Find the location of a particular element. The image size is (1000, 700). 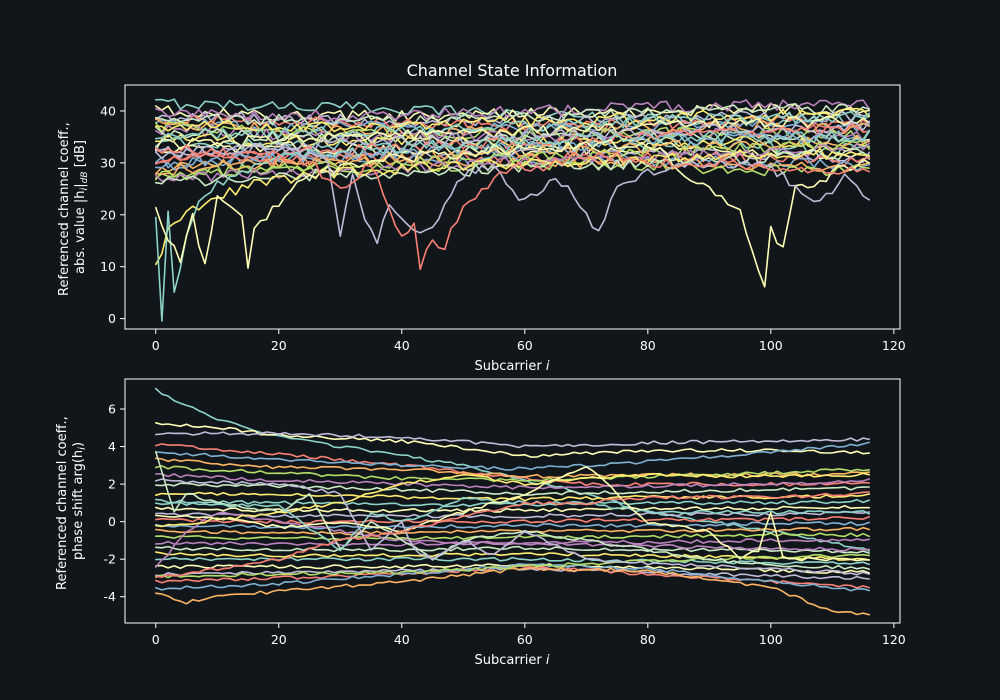

bottom-xtick-label: 20 is located at coordinates (279, 639).